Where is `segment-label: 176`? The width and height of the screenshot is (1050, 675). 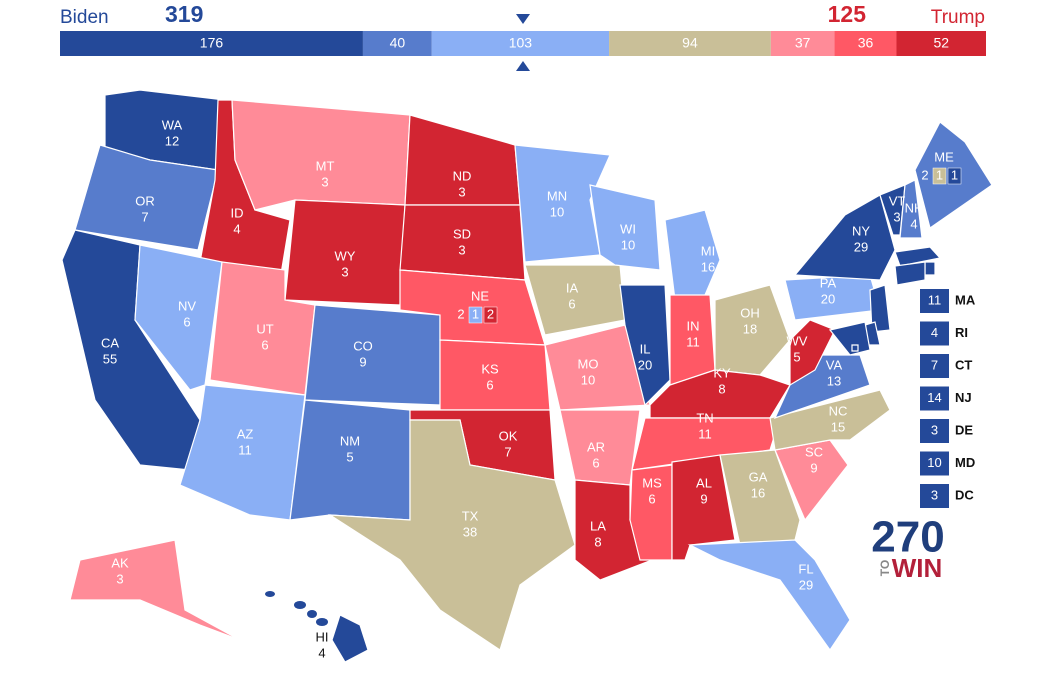
segment-label: 176 is located at coordinates (212, 43).